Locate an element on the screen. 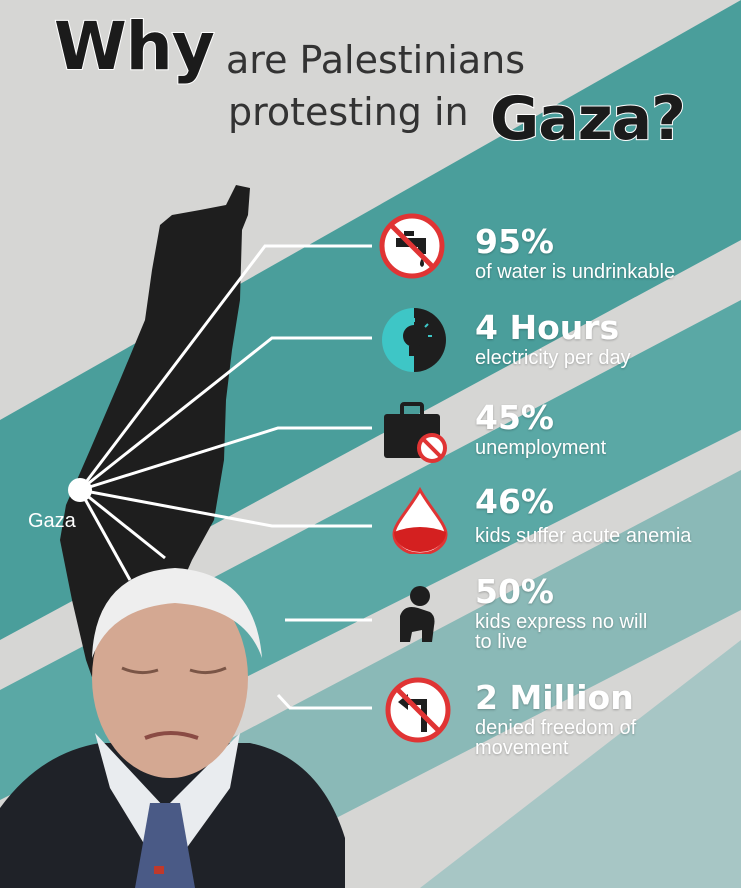 This screenshot has width=741, height=888. stat-desc-electricity: electricity per day is located at coordinates (553, 358).